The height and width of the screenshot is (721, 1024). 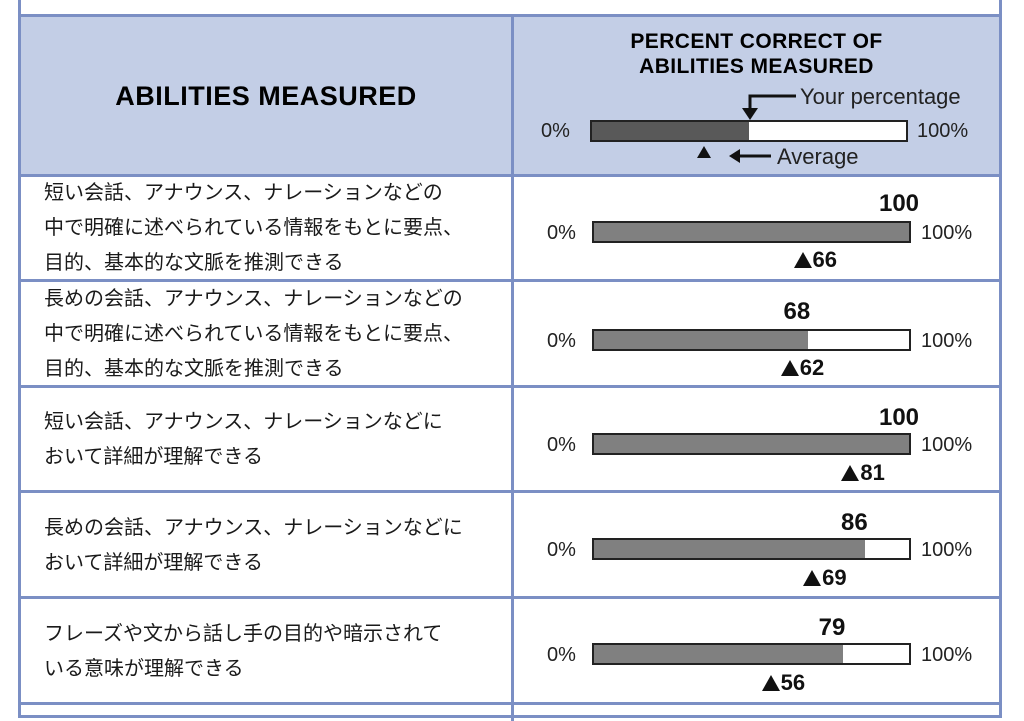 I want to click on legend-max-label: 100%, so click(x=943, y=131).